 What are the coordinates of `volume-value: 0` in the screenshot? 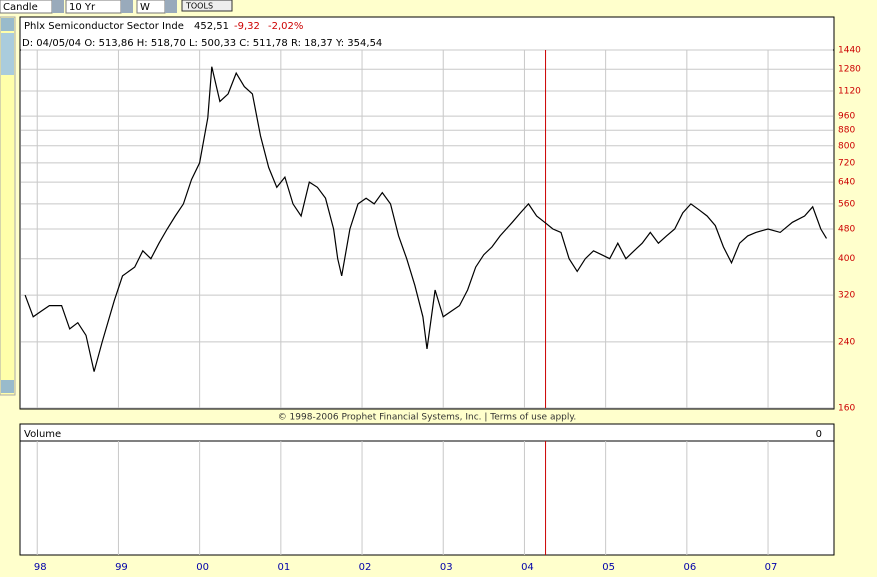 It's located at (819, 434).